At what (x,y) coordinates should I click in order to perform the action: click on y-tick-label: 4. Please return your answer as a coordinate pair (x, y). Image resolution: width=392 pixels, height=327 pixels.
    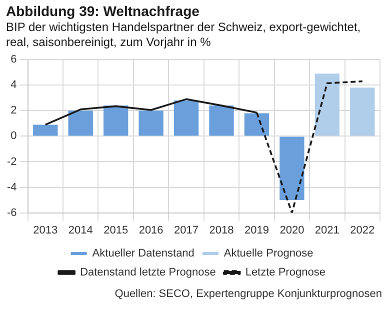
    Looking at the image, I should click on (13, 85).